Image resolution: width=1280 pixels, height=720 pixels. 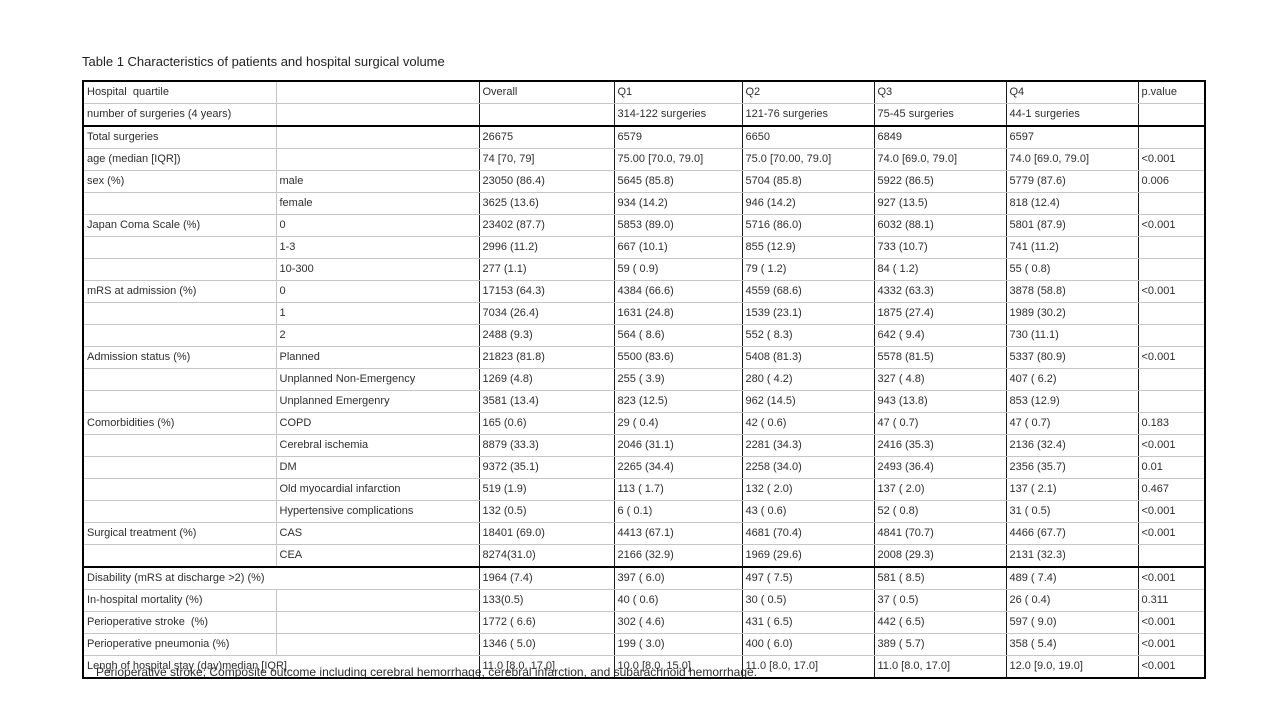 I want to click on table-cell: 1539 (23.1), so click(x=808, y=313).